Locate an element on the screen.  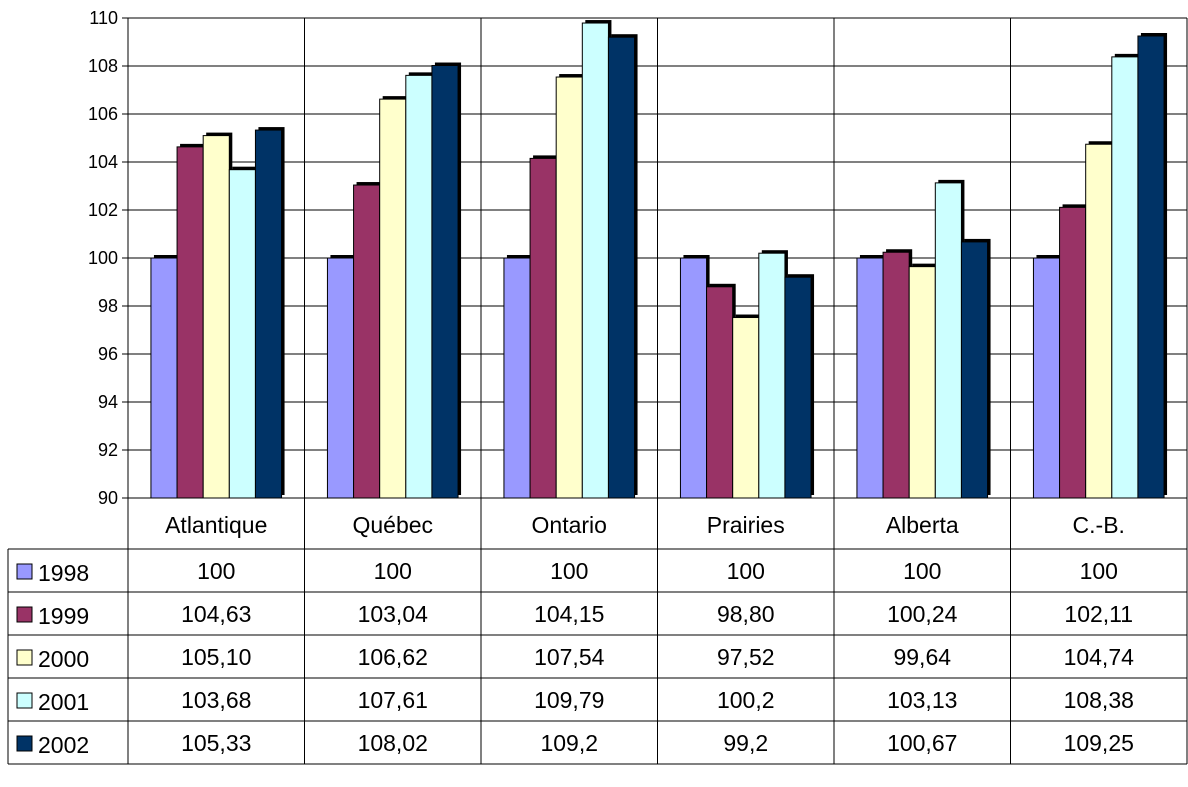
table-cell: 103,68 is located at coordinates (216, 700).